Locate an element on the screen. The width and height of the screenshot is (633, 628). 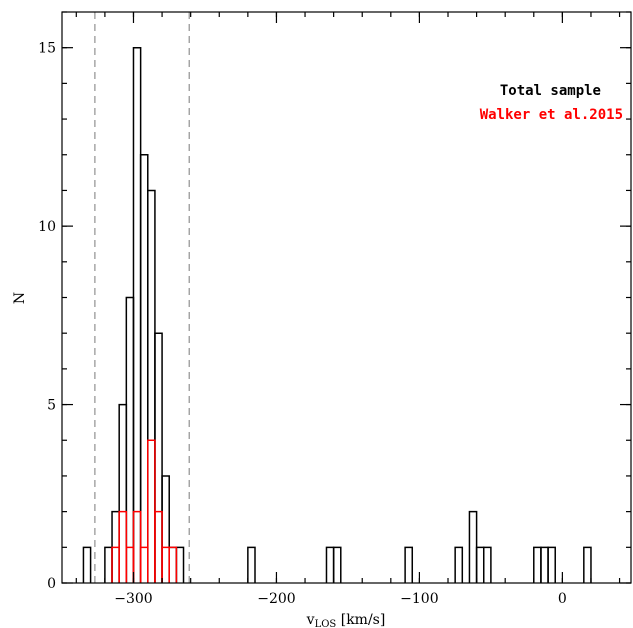
y-tick-label: 10 is located at coordinates (47, 227).